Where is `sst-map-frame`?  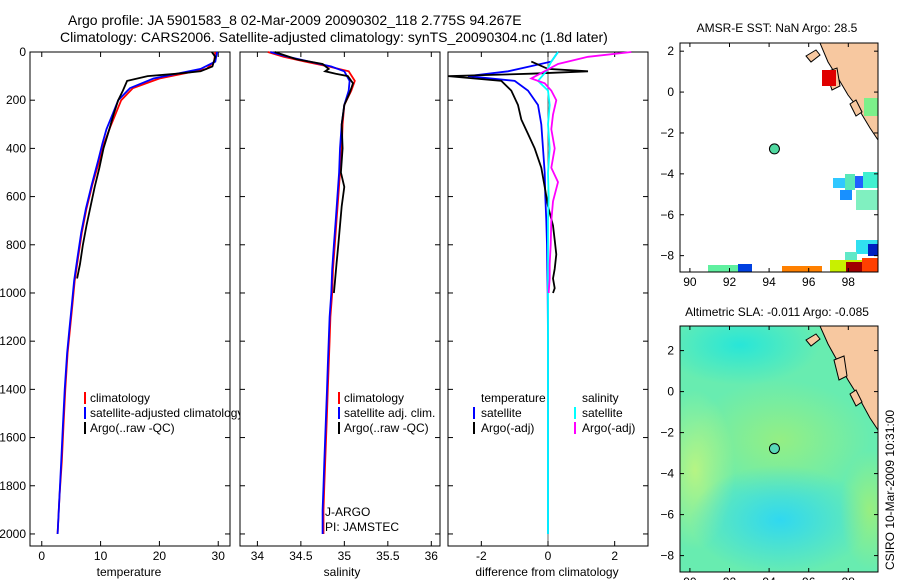 sst-map-frame is located at coordinates (779, 157).